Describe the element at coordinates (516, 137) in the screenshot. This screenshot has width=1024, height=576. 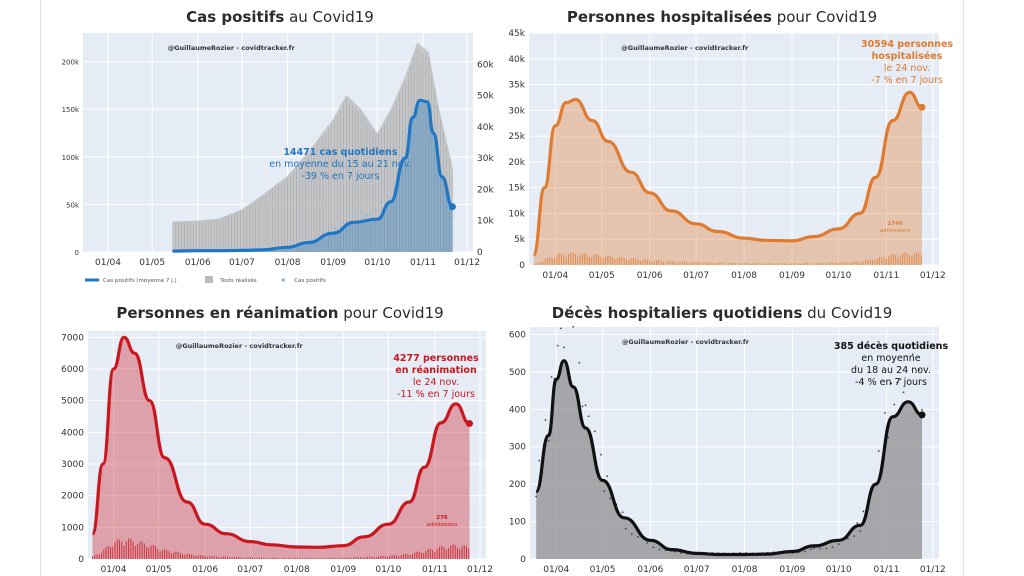
I see `y-tick-label: 25k` at that location.